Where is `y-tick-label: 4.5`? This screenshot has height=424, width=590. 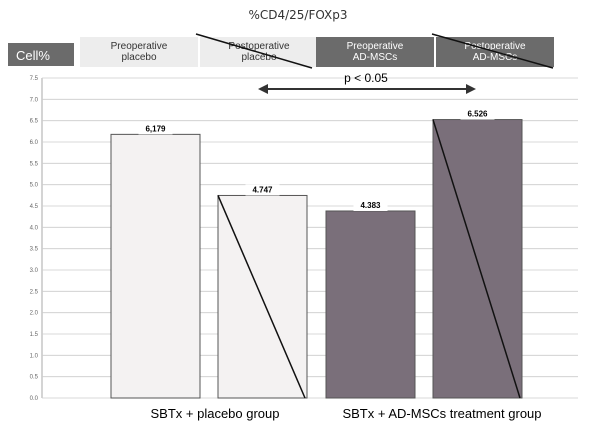 y-tick-label: 4.5 is located at coordinates (34, 207).